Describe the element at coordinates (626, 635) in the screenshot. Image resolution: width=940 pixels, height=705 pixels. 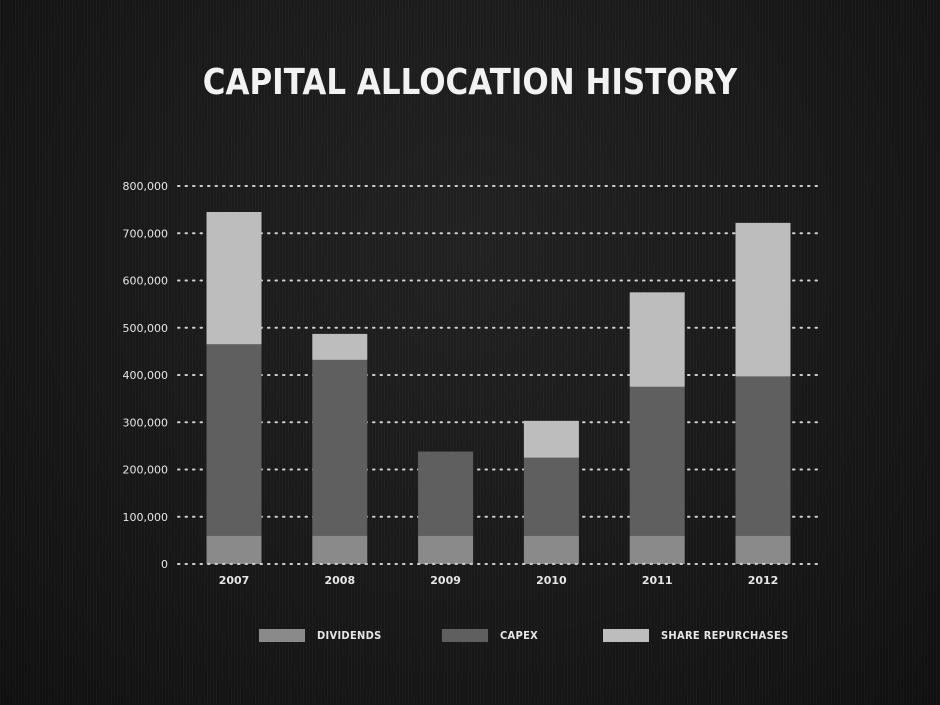
I see `legend-swatch-share-repurchases` at that location.